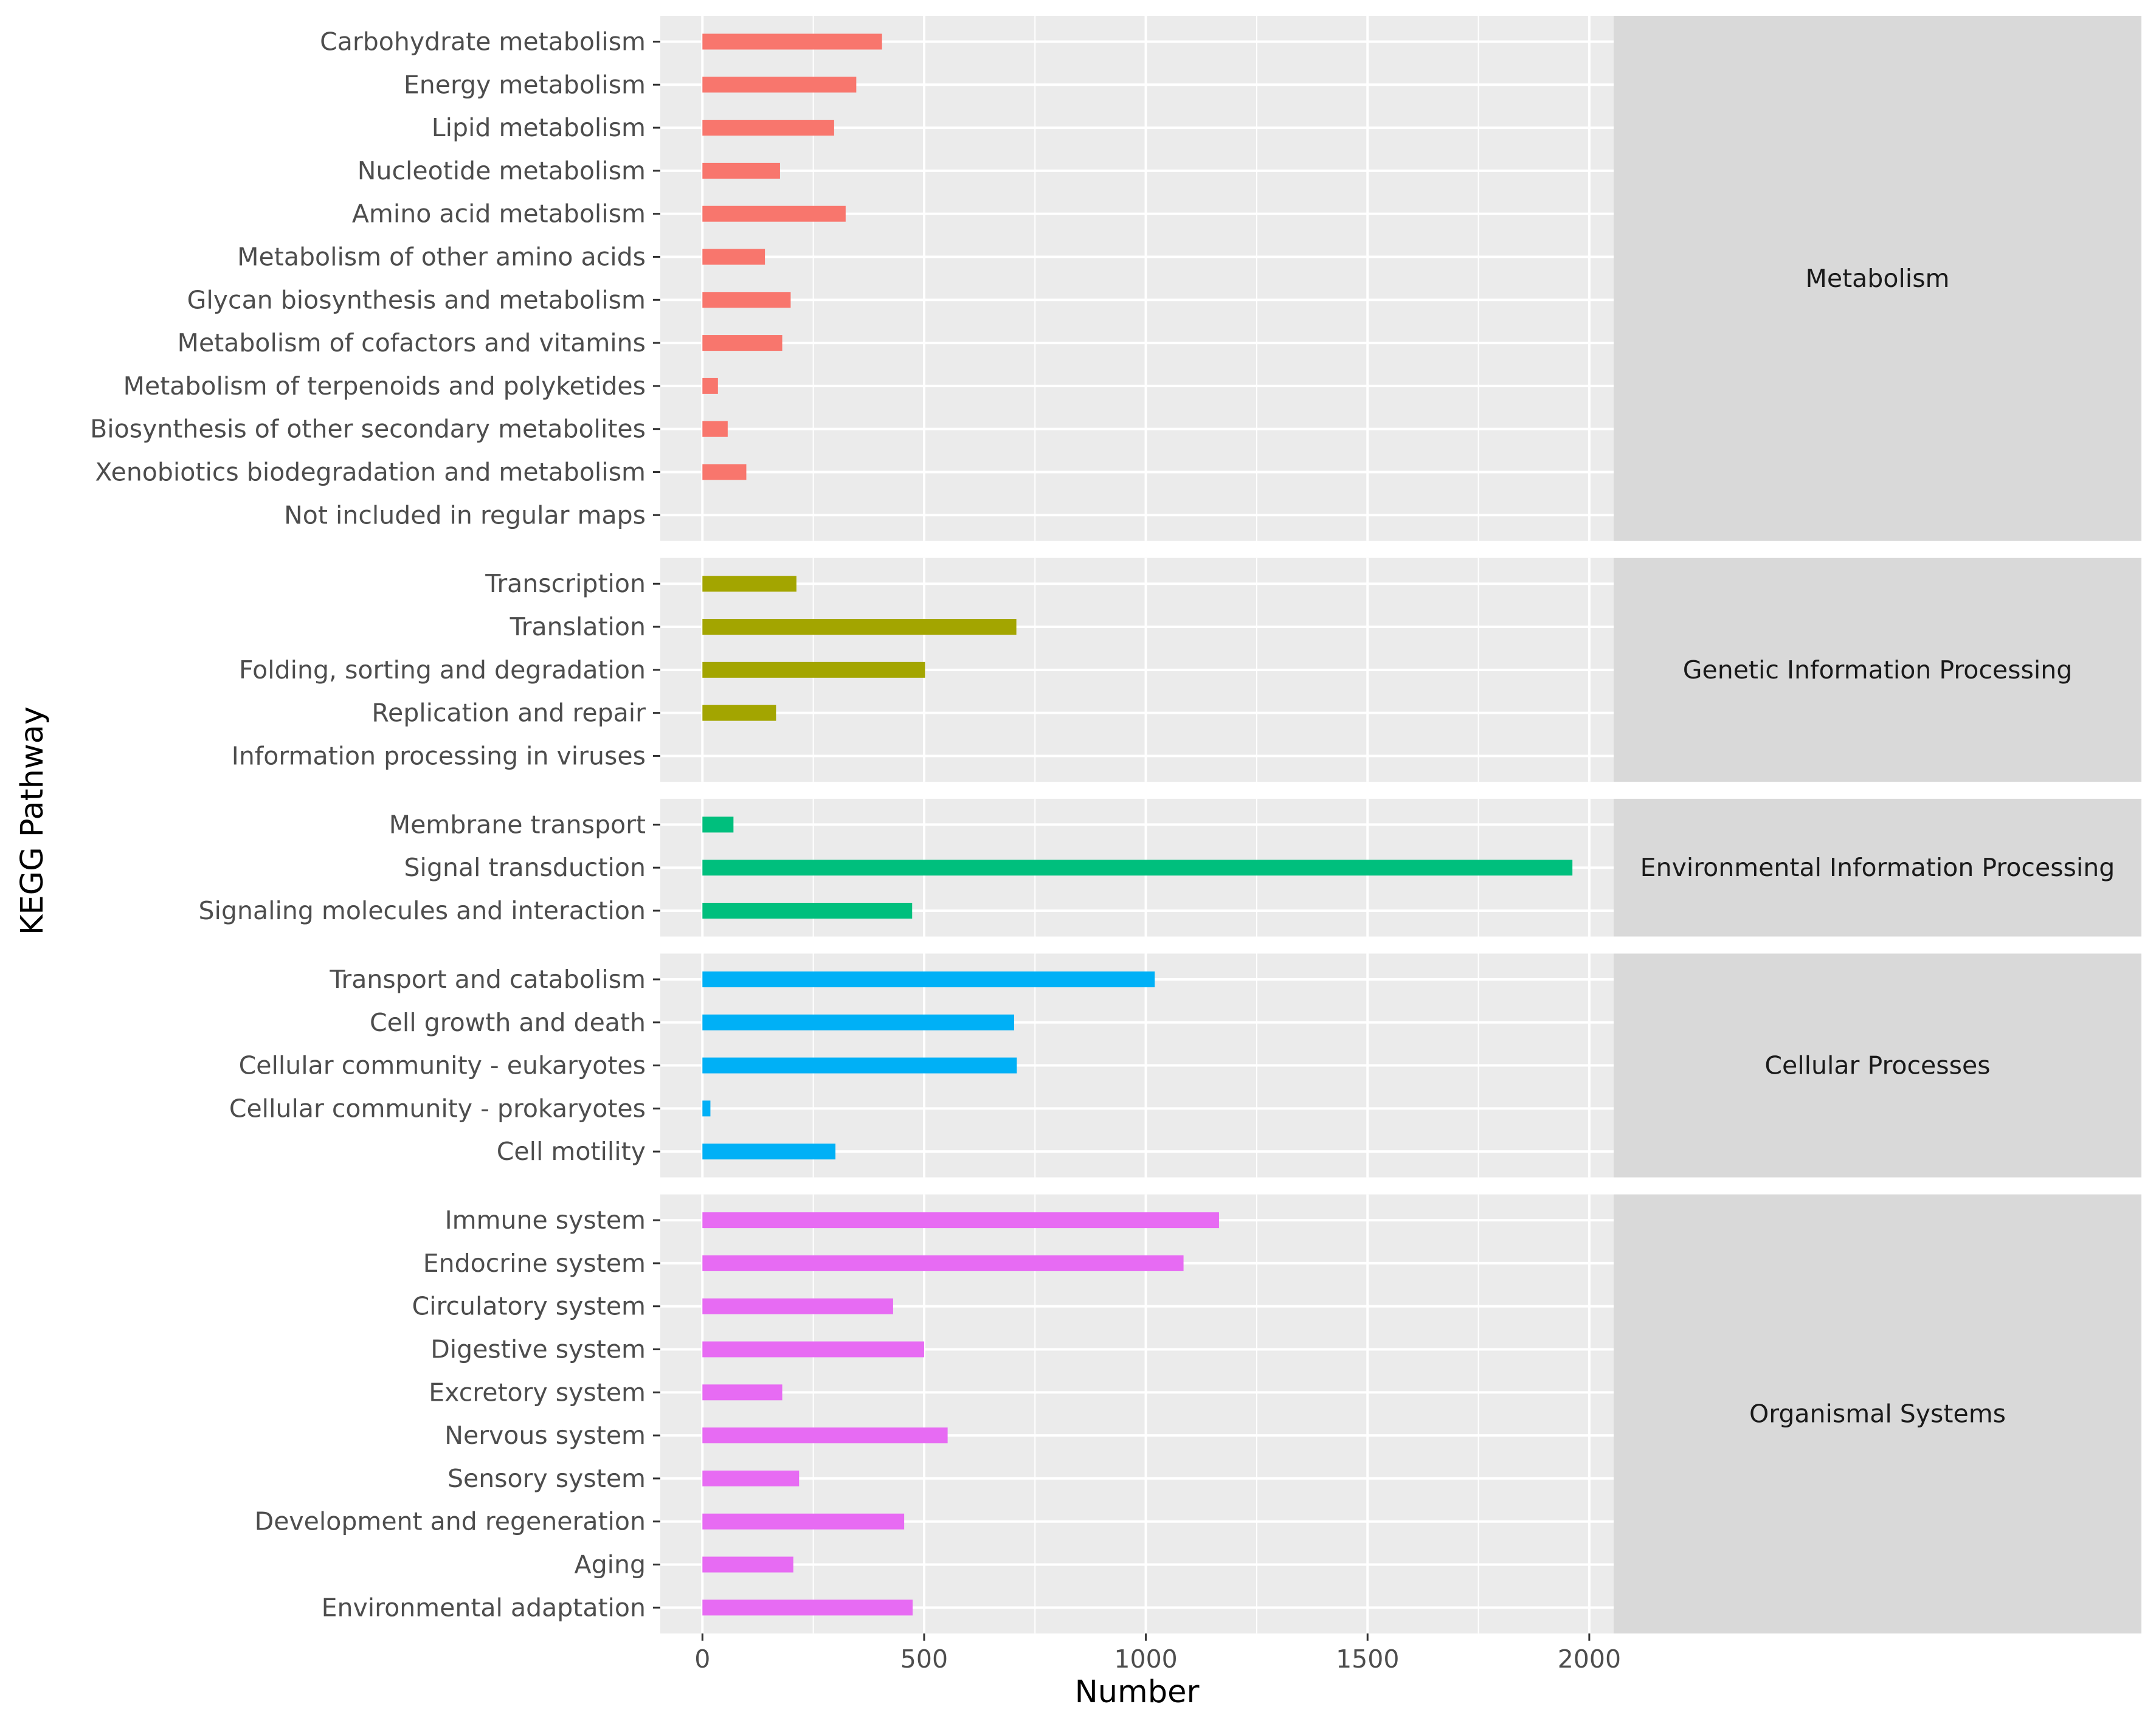  Describe the element at coordinates (525, 867) in the screenshot. I see `y-tick-label: Signal transduction` at that location.